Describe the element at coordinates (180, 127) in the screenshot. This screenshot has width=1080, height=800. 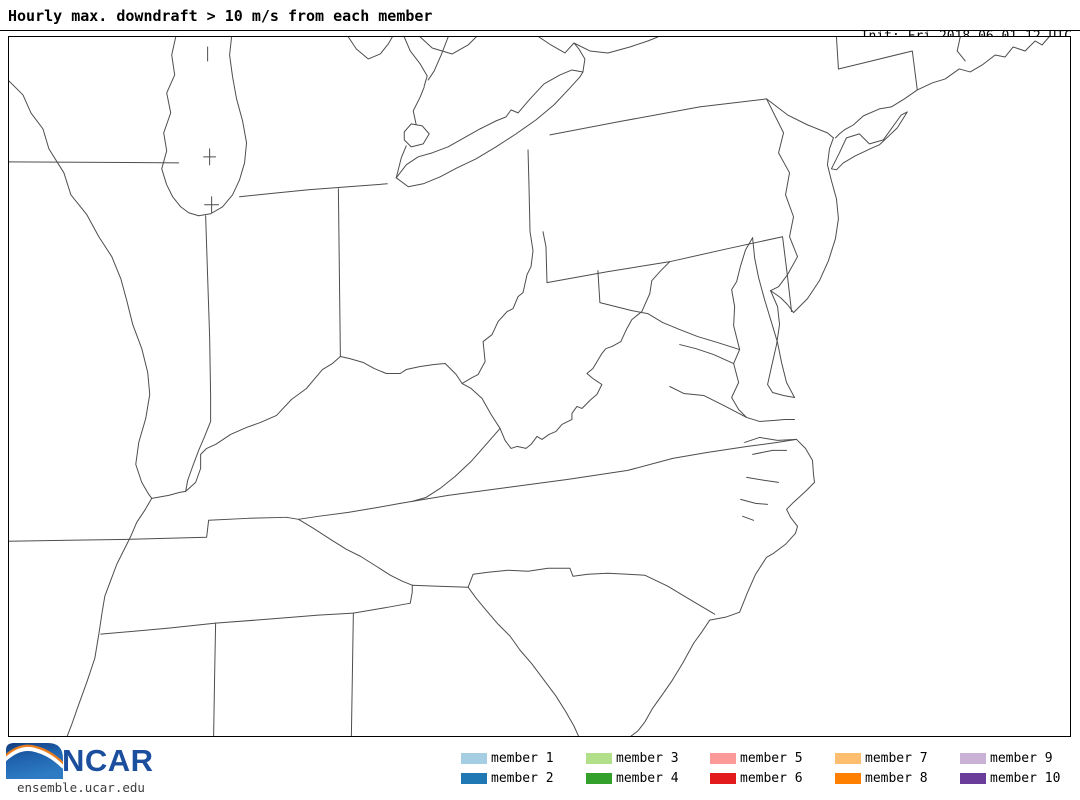
I see `lake-michigan-west-shore` at that location.